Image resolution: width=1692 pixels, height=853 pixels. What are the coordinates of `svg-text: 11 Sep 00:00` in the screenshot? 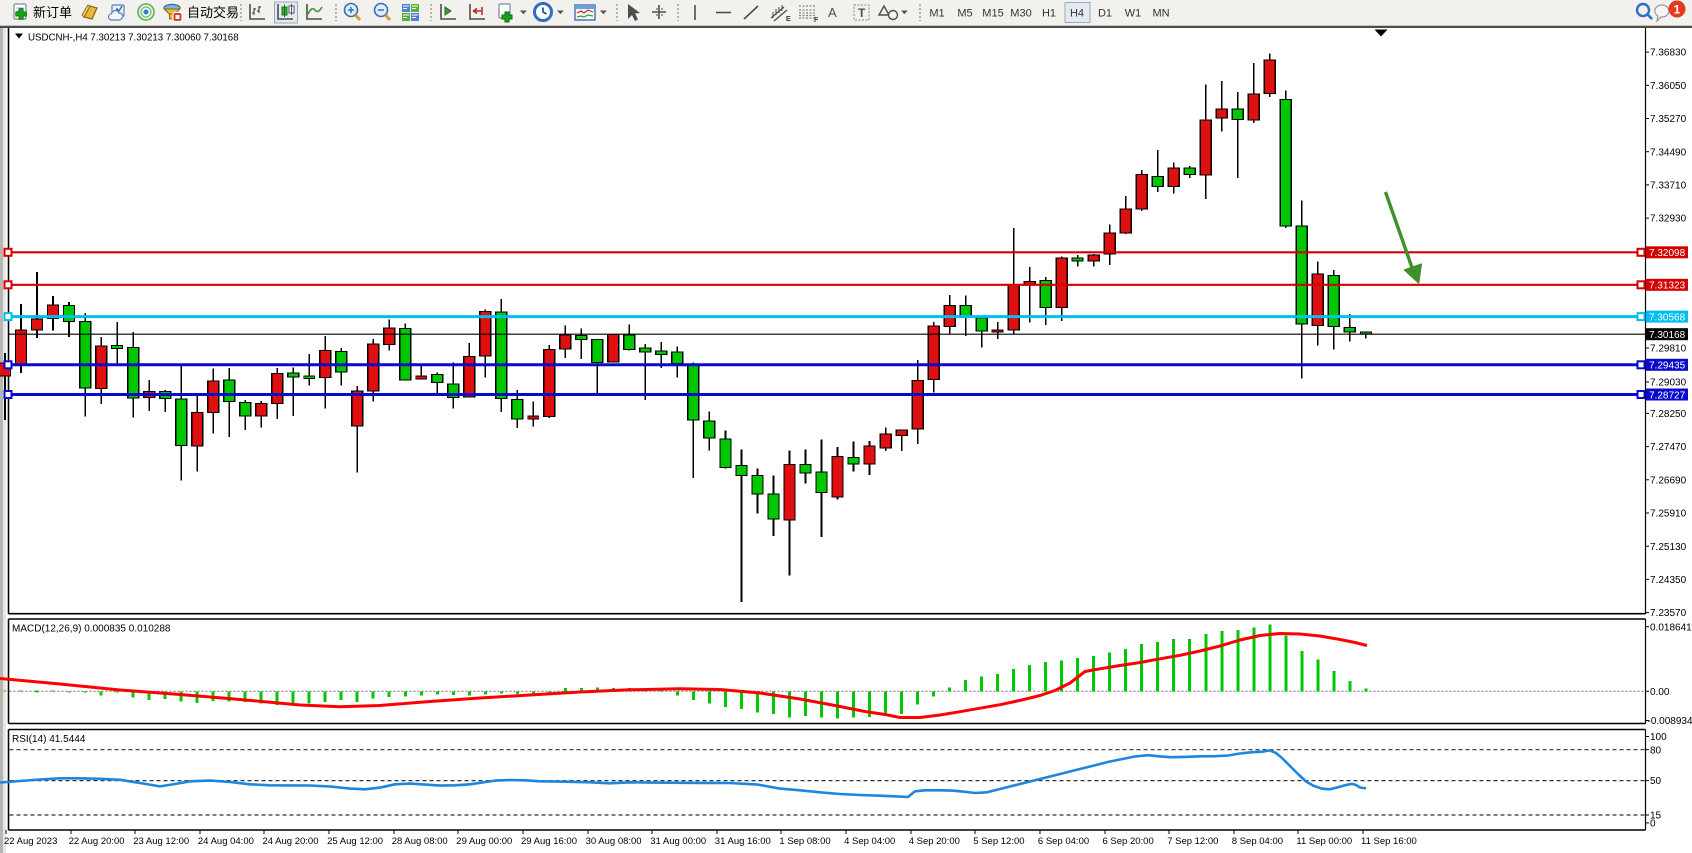 It's located at (1324, 841).